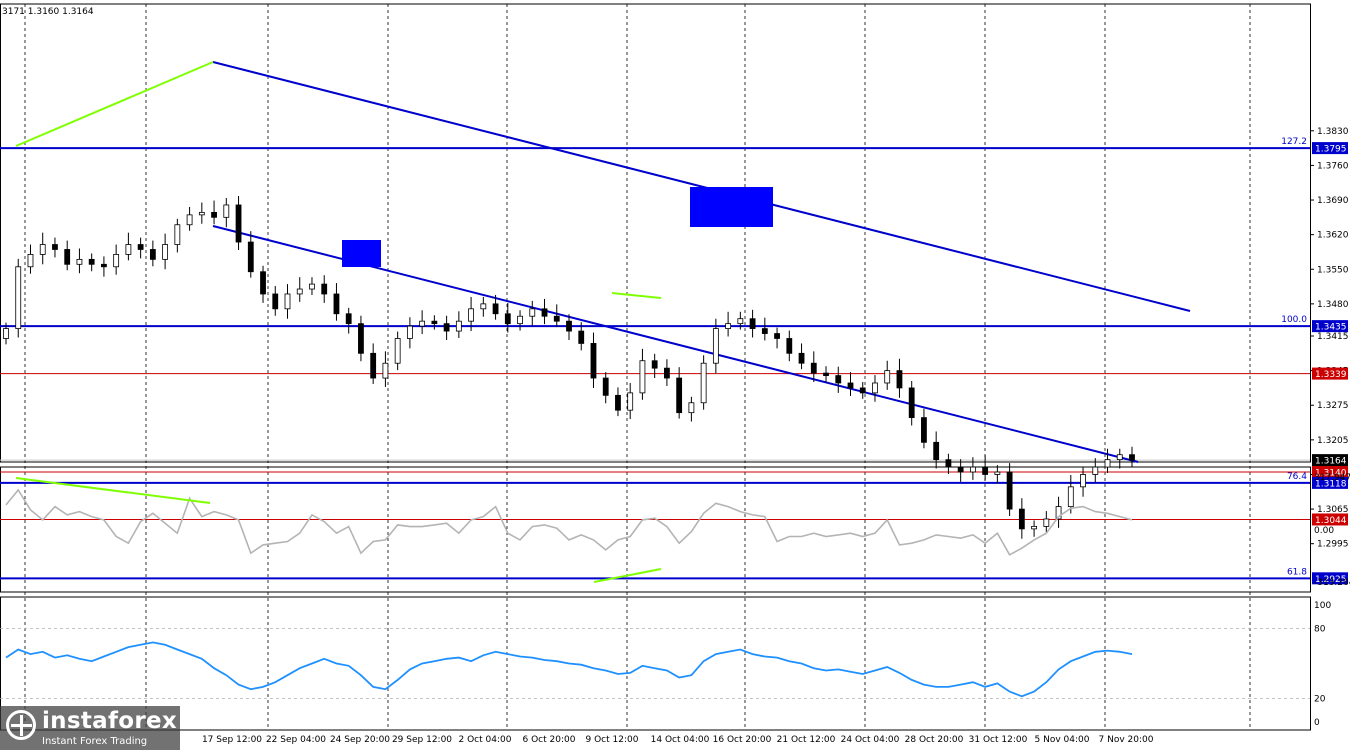  Describe the element at coordinates (1333, 166) in the screenshot. I see `price-y-tick-label: 1.3760` at that location.